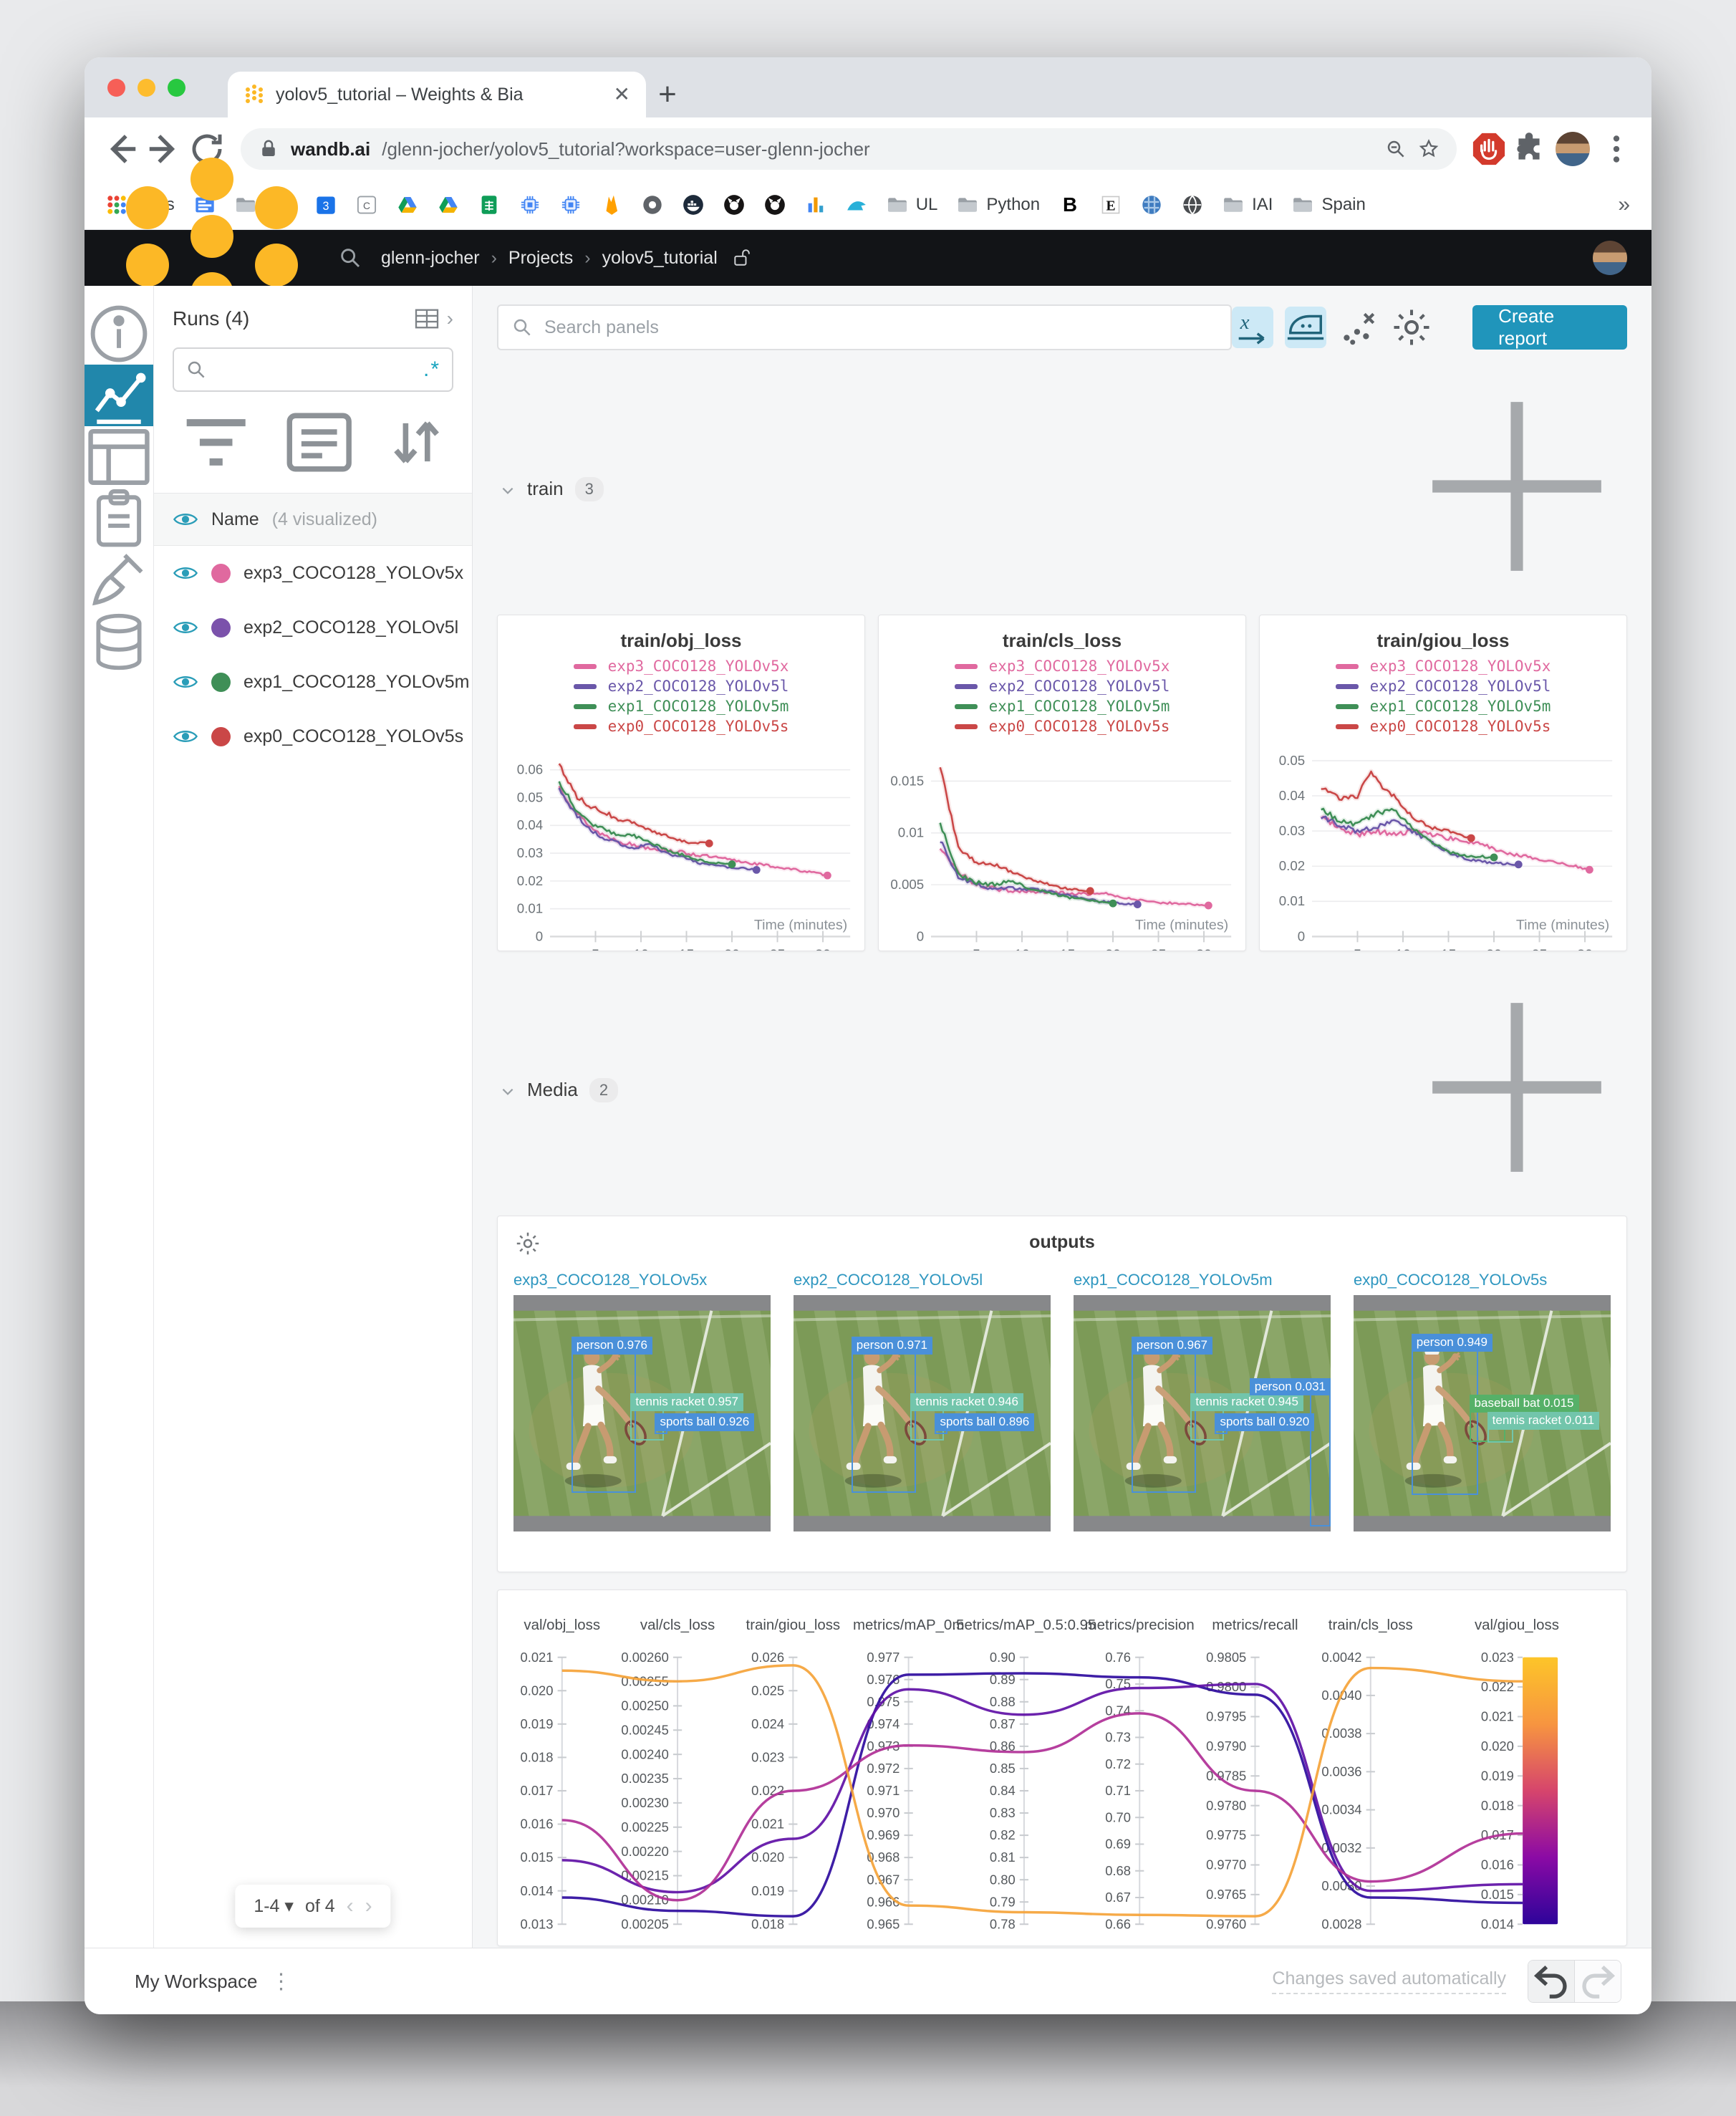  I want to click on bookmark-item-Python: Python, so click(999, 205).